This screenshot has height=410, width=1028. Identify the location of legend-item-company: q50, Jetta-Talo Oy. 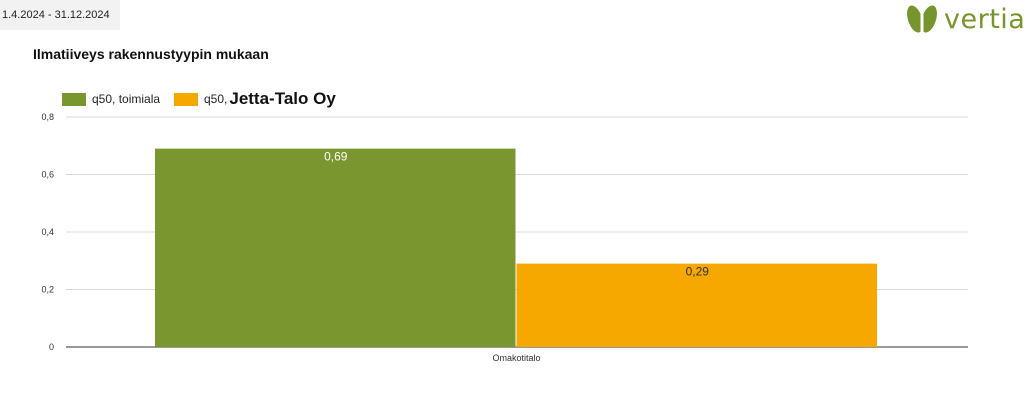
(255, 99).